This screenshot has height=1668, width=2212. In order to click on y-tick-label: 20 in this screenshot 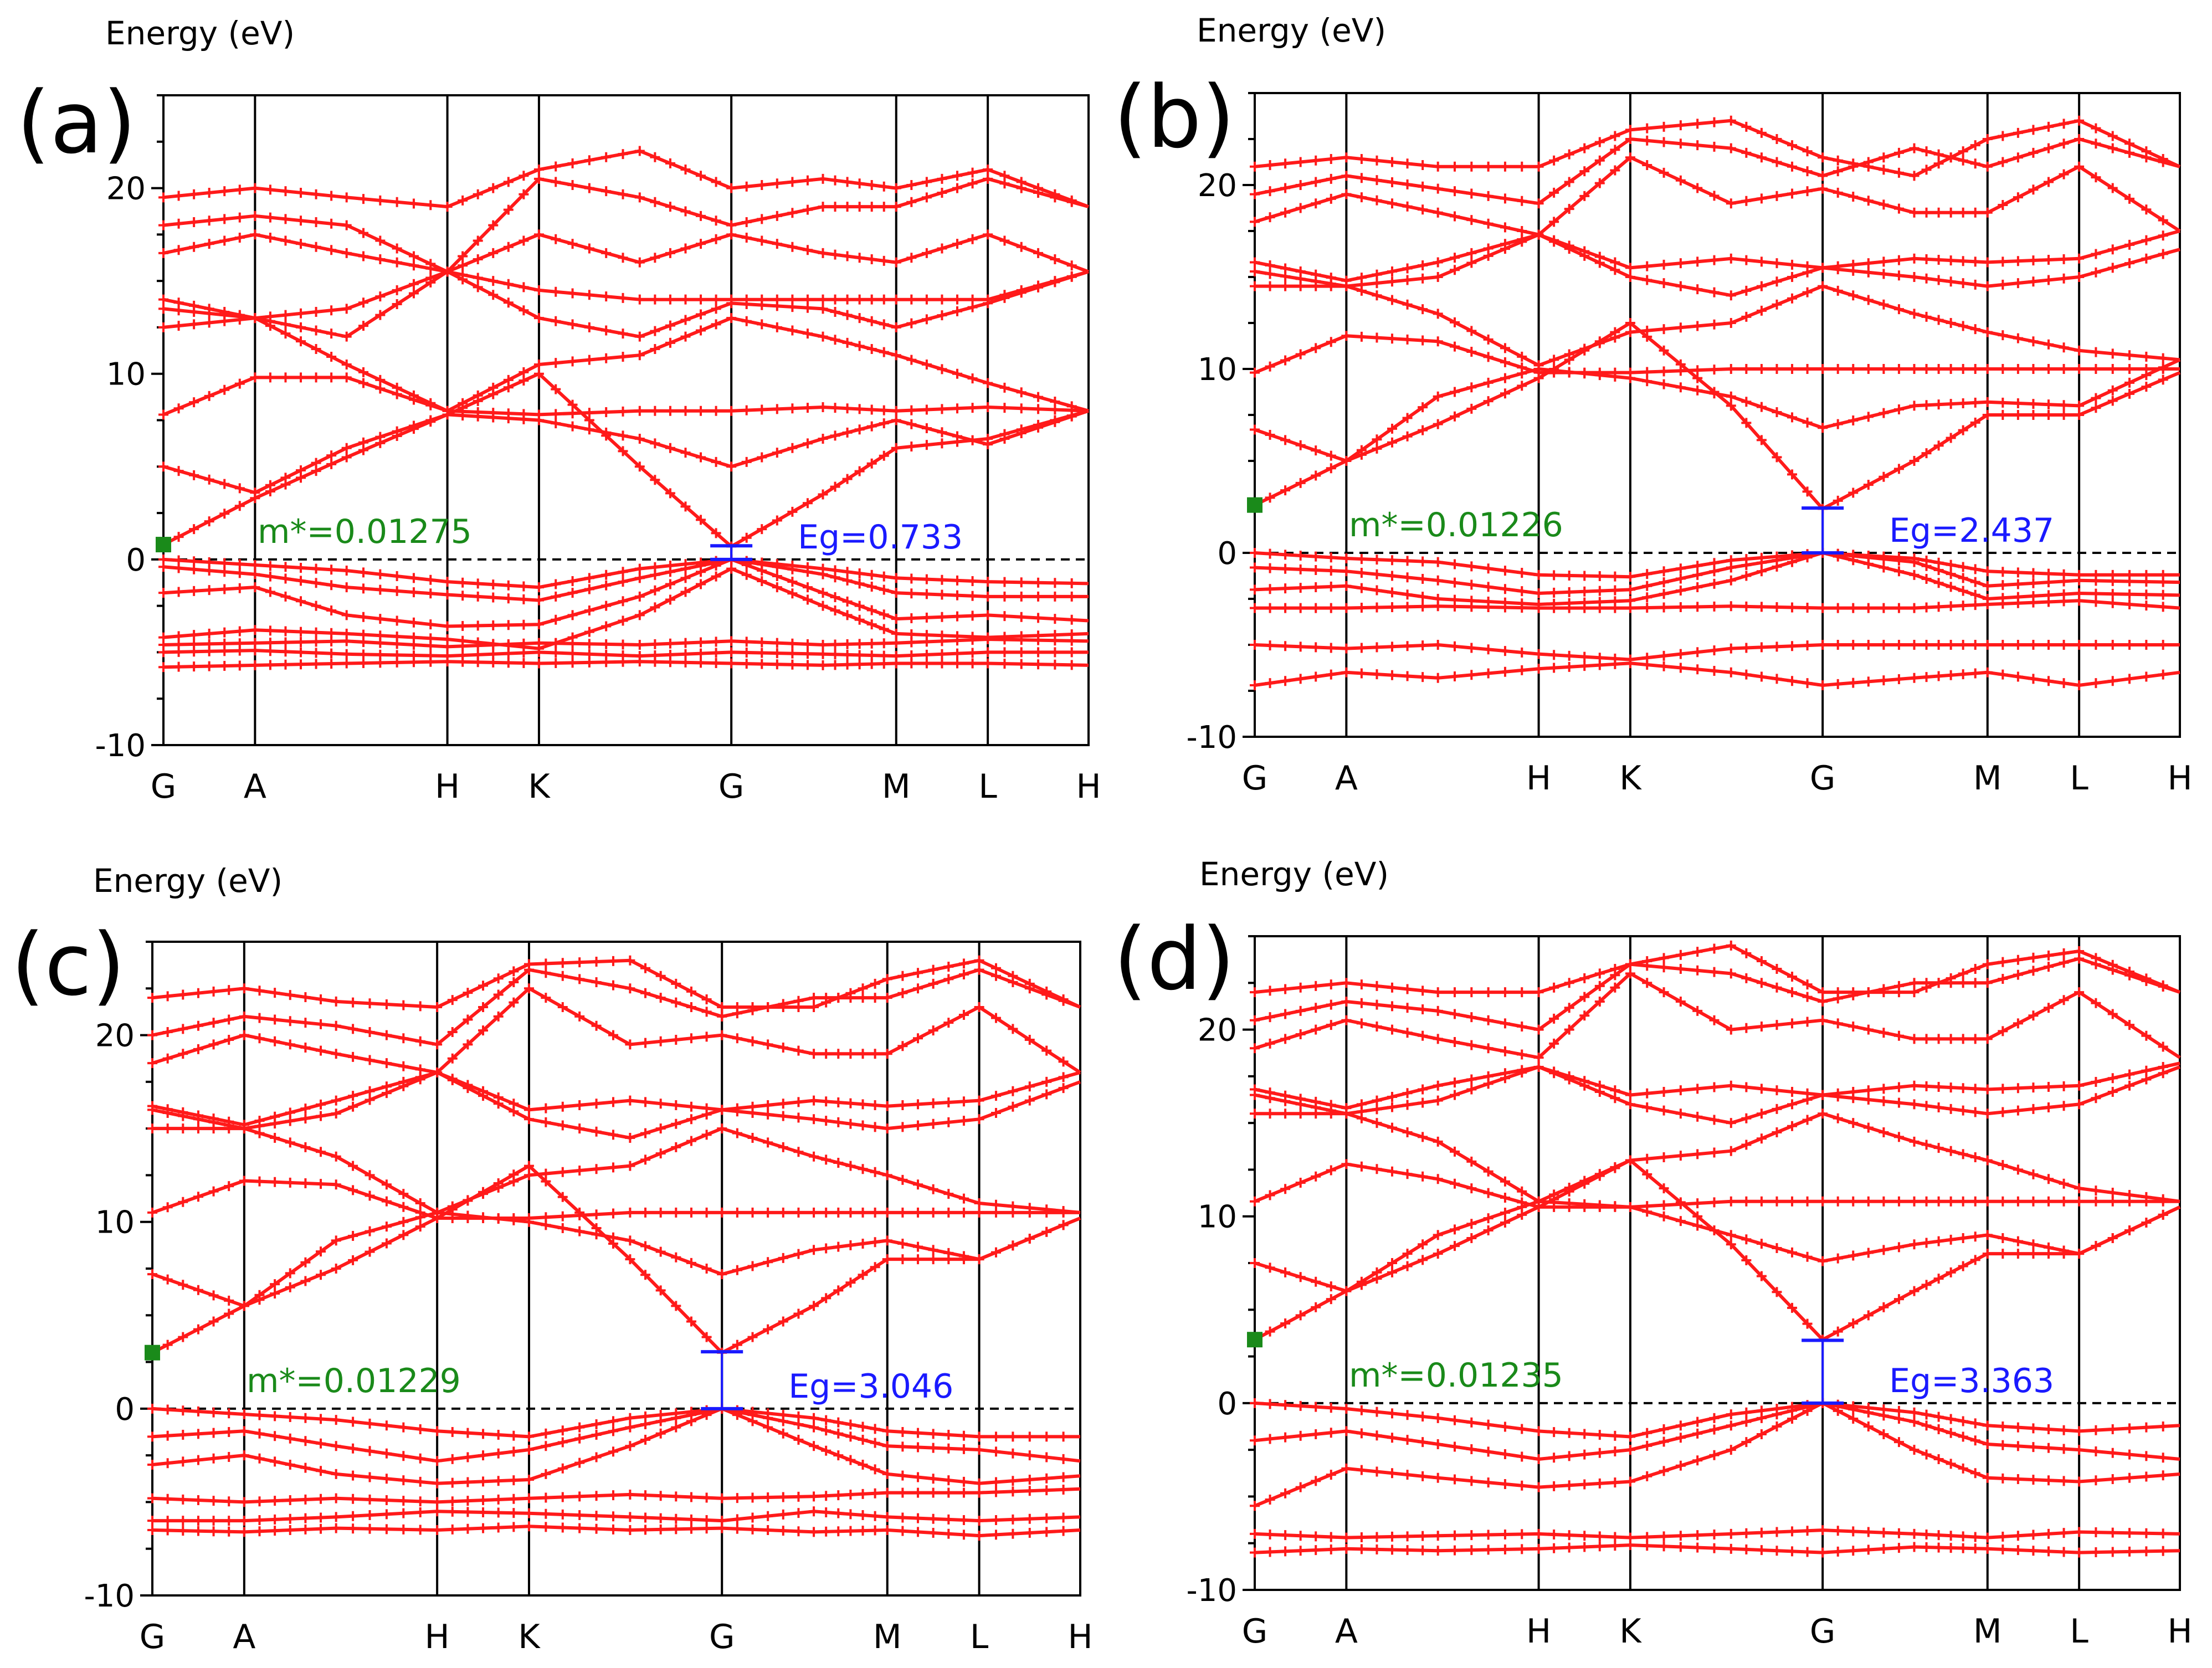, I will do `click(115, 1036)`.